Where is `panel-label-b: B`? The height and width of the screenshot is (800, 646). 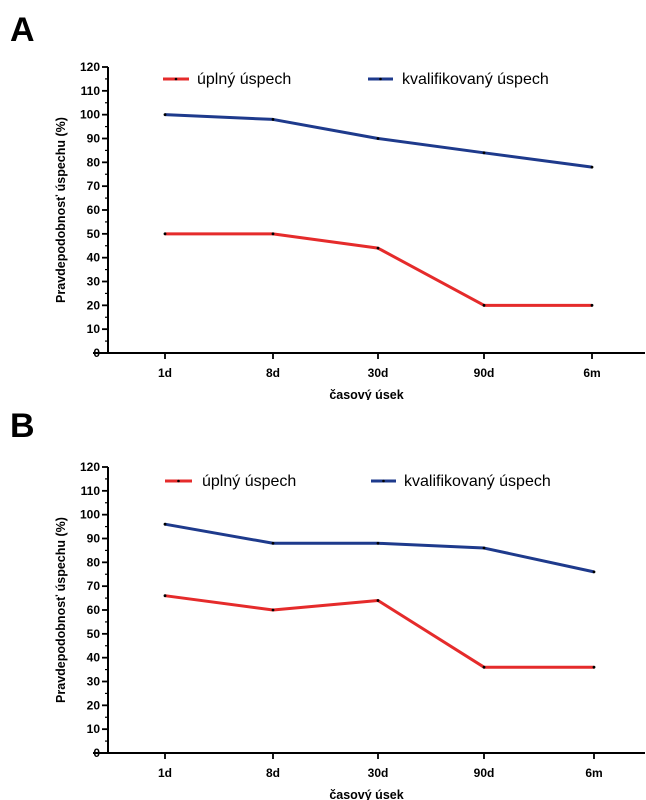
panel-label-b: B is located at coordinates (22, 426).